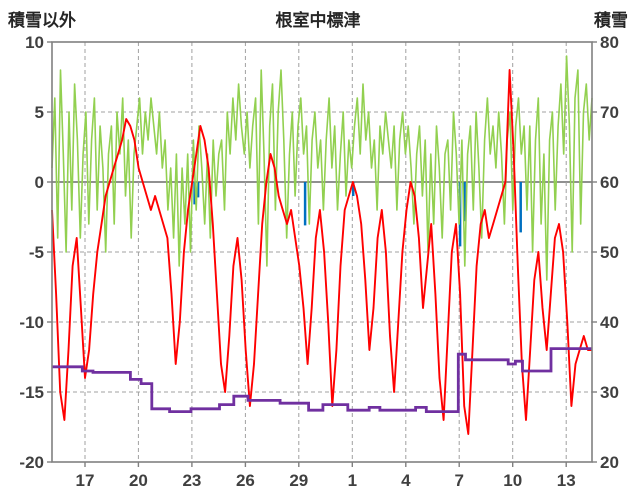 The height and width of the screenshot is (501, 636). What do you see at coordinates (609, 112) in the screenshot?
I see `y-right-tick-label: 70` at bounding box center [609, 112].